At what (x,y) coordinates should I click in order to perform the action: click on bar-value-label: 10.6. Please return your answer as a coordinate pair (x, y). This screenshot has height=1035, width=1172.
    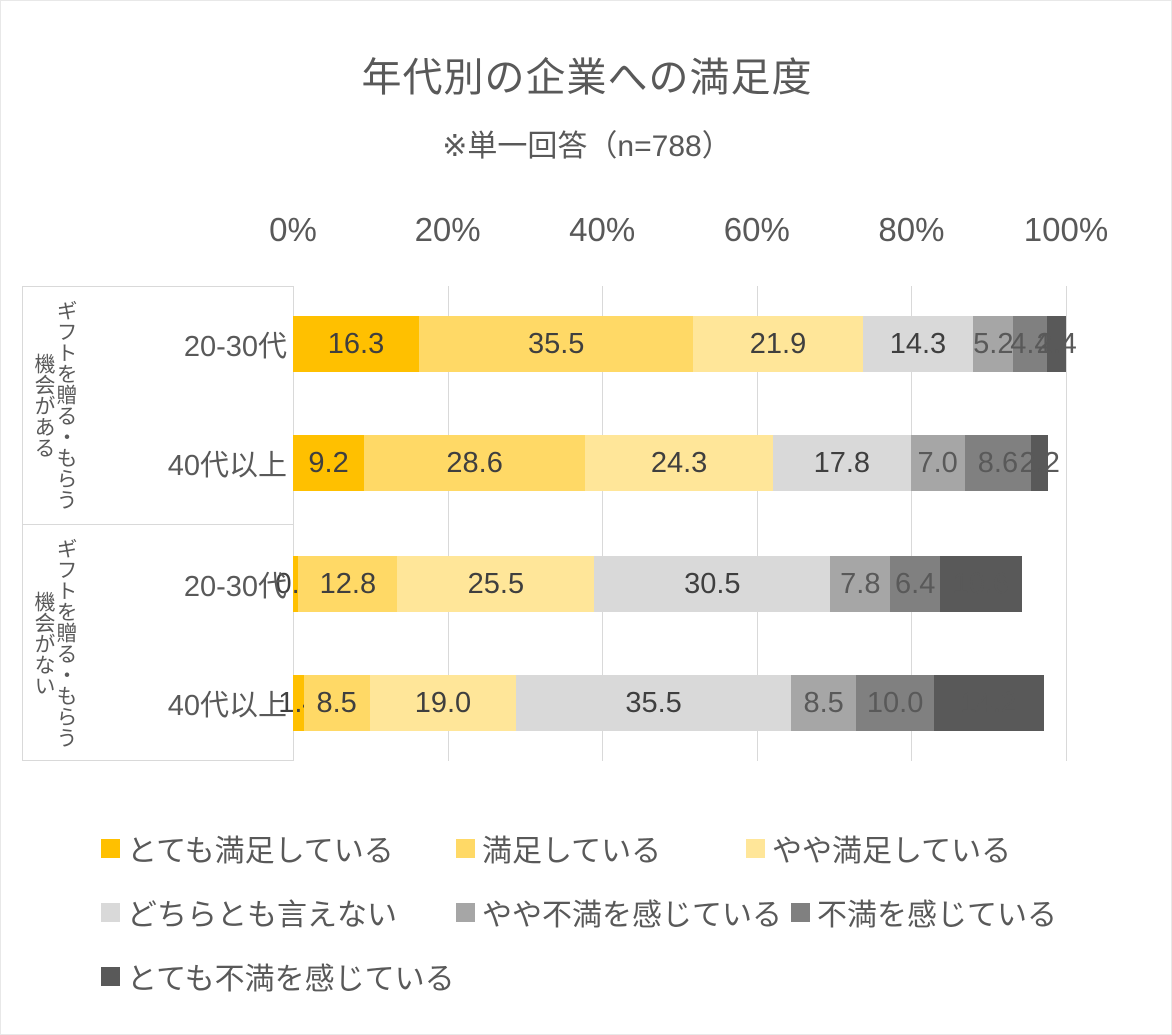
    Looking at the image, I should click on (981, 583).